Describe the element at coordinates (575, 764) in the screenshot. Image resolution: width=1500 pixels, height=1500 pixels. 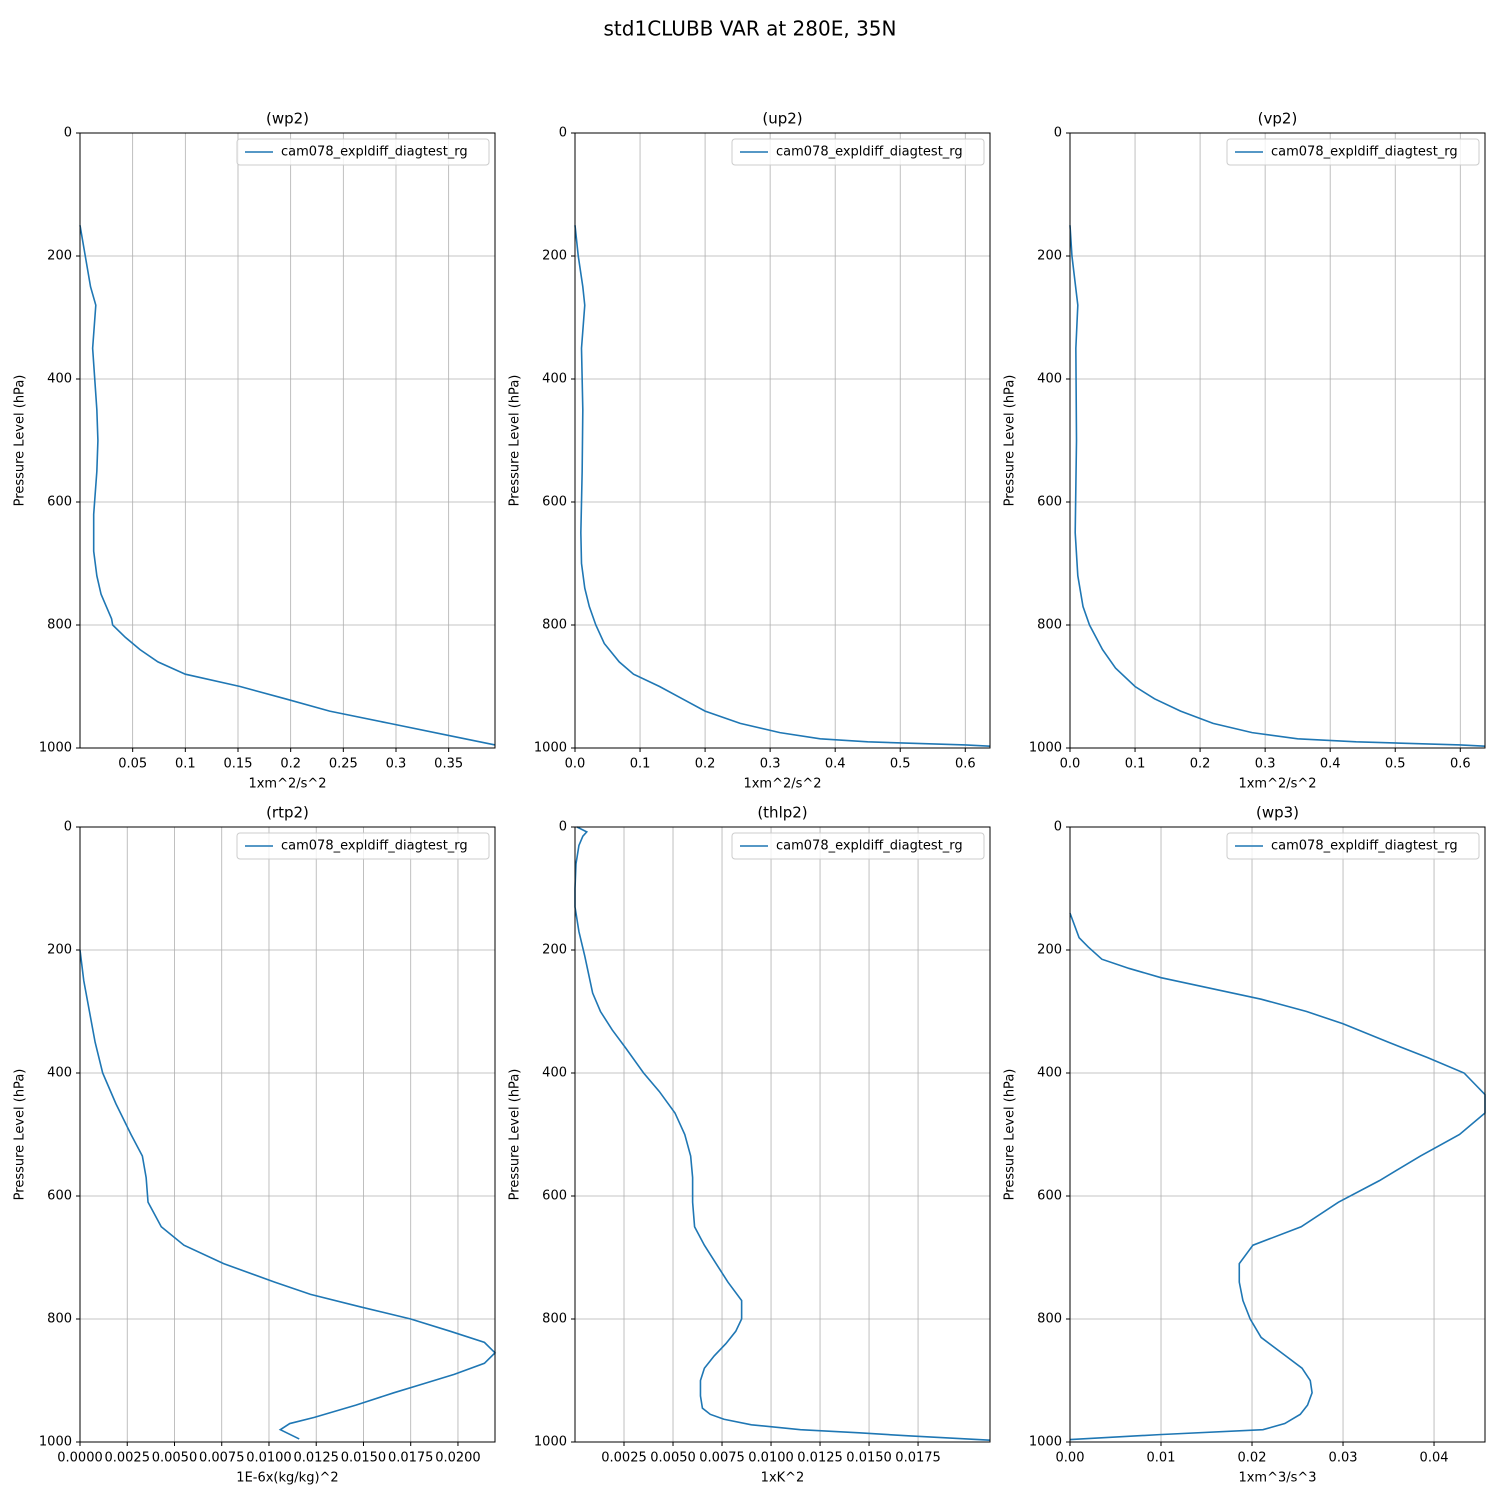
I see `x-tick-label: 0.0` at that location.